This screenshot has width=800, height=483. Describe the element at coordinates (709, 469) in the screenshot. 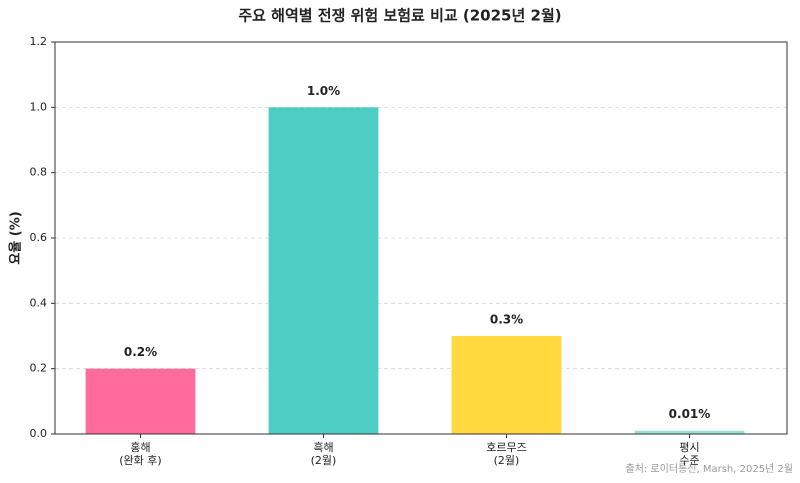

I see `source-note: 출처: 로이터통신, Marsh, 2025년 2월` at that location.